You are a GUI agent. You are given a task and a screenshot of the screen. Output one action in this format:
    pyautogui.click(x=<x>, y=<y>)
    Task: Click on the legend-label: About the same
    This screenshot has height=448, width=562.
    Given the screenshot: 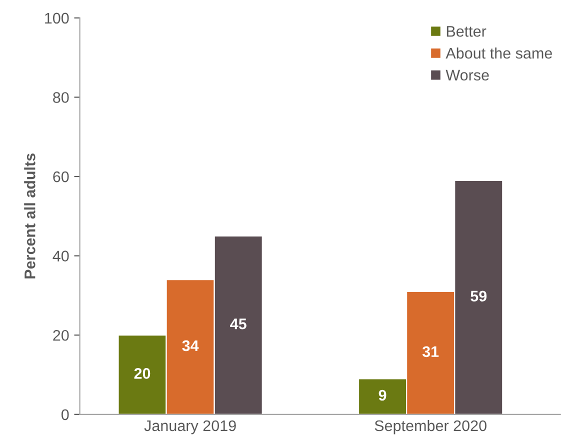 What is the action you would take?
    pyautogui.click(x=499, y=53)
    